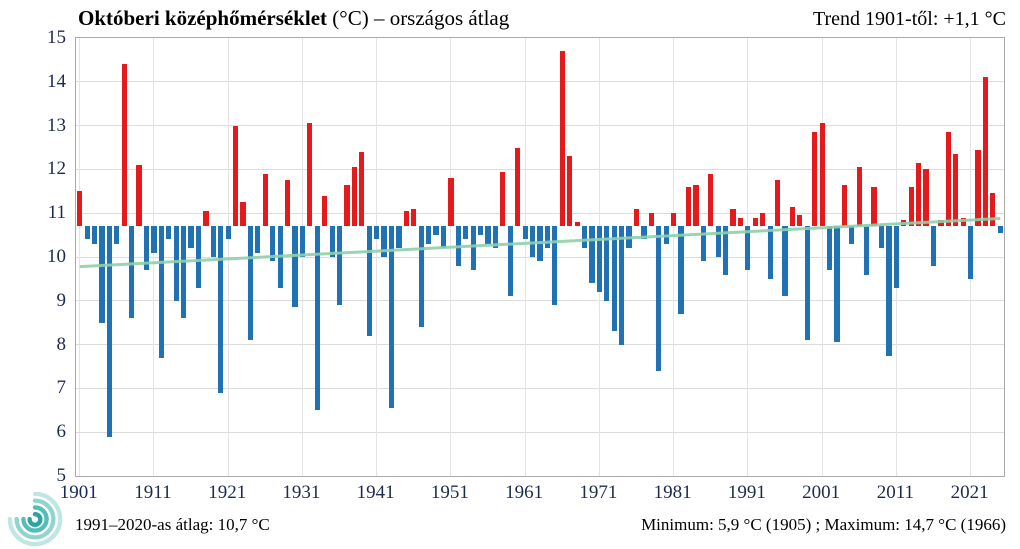 This screenshot has height=549, width=1020. What do you see at coordinates (375, 492) in the screenshot?
I see `x-tick-label: 1941` at bounding box center [375, 492].